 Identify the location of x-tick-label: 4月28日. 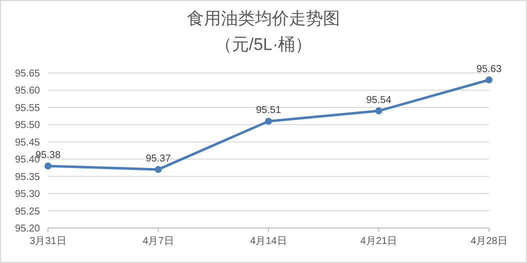
(489, 241).